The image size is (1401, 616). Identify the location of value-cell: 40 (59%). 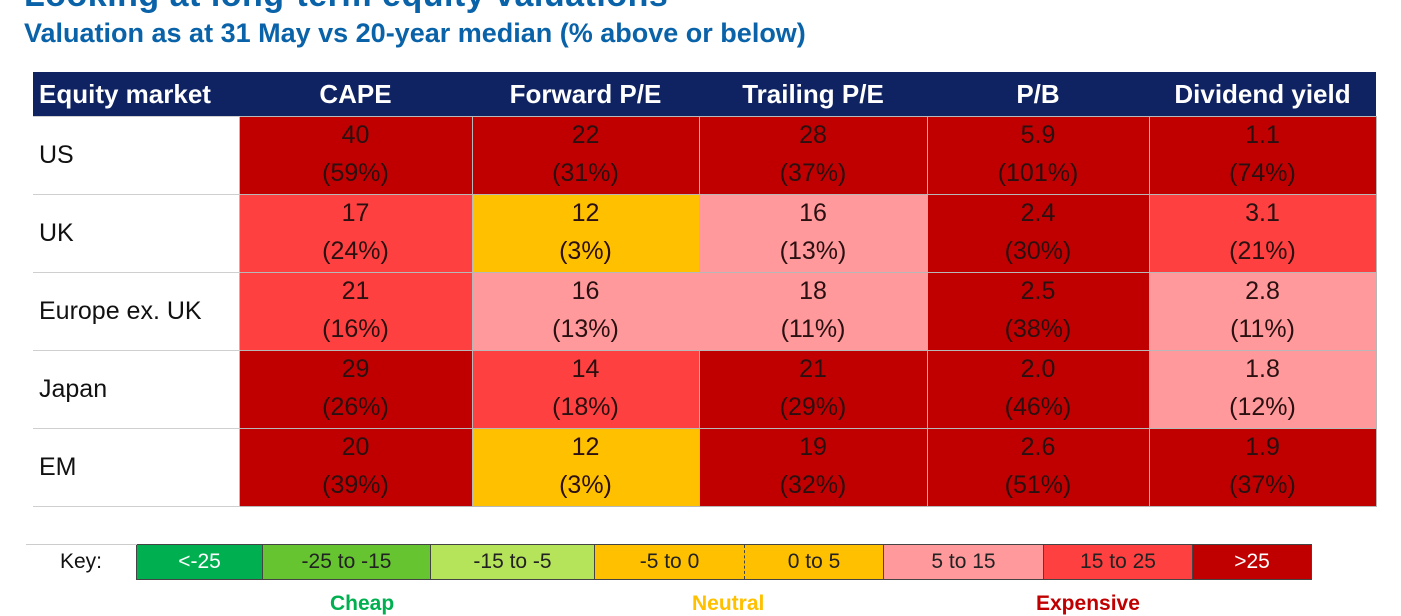
(355, 155).